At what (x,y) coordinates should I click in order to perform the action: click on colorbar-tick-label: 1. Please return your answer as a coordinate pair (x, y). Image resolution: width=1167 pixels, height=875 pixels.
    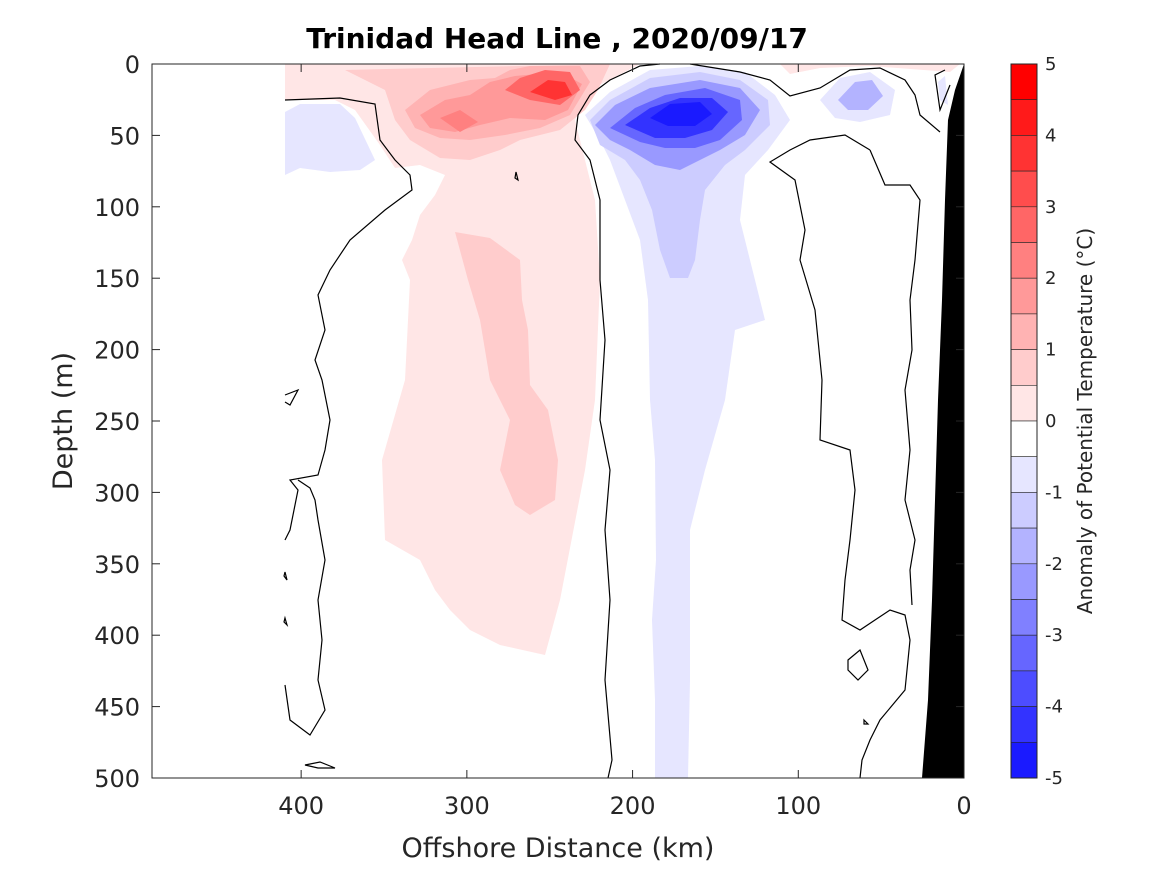
    Looking at the image, I should click on (1050, 350).